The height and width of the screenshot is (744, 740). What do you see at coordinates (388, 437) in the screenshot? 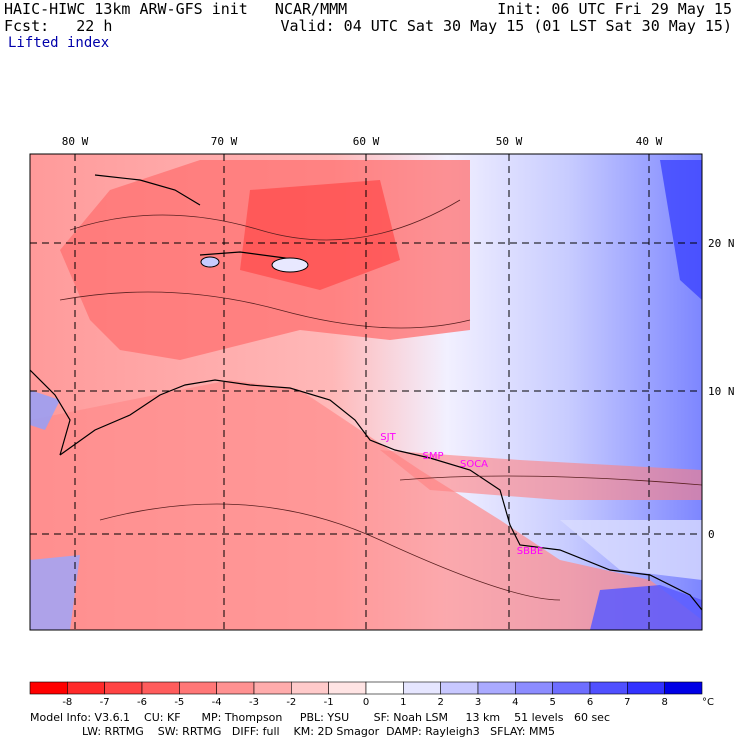
I see `station-label: SJT` at bounding box center [388, 437].